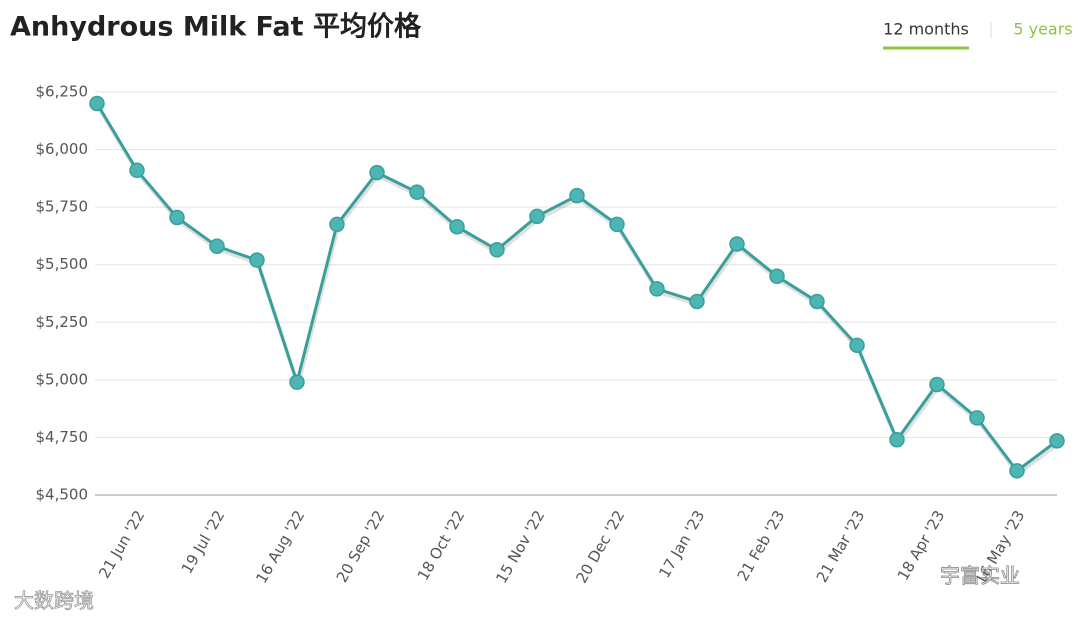 The width and height of the screenshot is (1080, 623). Describe the element at coordinates (441, 545) in the screenshot. I see `x-tick-label: 18 Oct '22` at that location.